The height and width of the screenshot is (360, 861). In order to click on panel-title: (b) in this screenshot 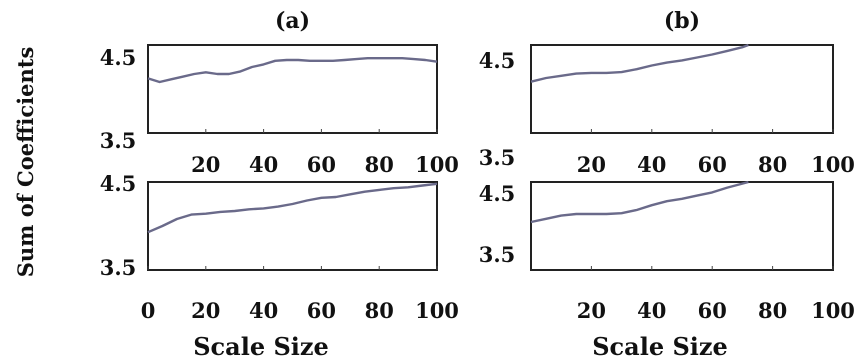, I will do `click(682, 21)`.